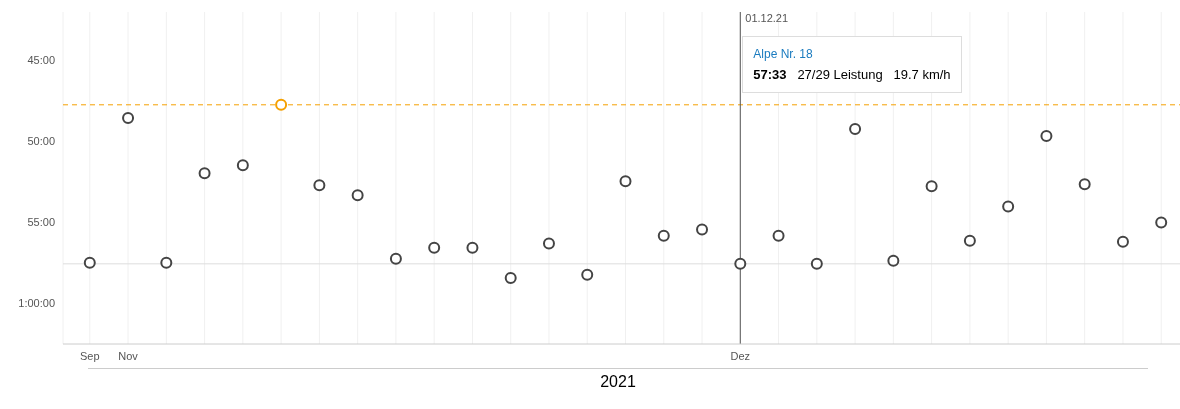 The width and height of the screenshot is (1180, 409). Describe the element at coordinates (41, 60) in the screenshot. I see `y-tick-label: 45:00` at that location.